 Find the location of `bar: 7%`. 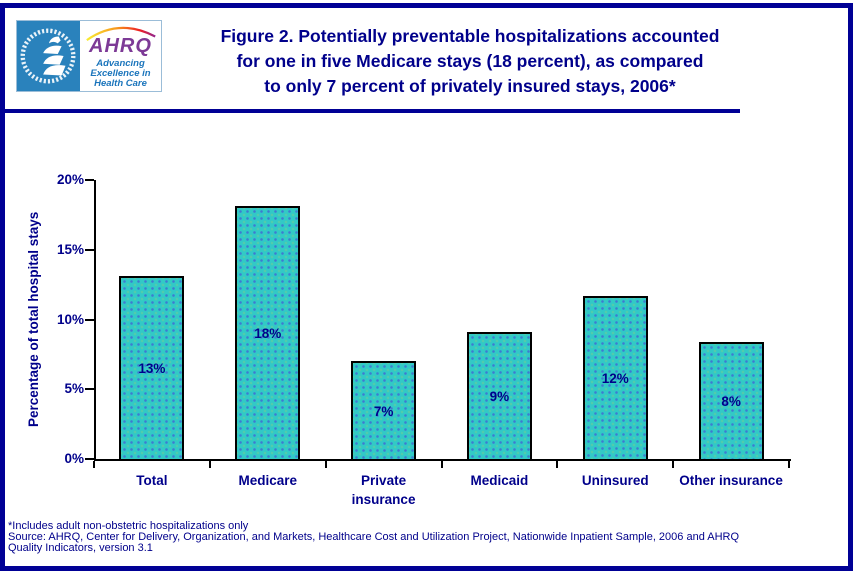

bar: 7% is located at coordinates (384, 410).